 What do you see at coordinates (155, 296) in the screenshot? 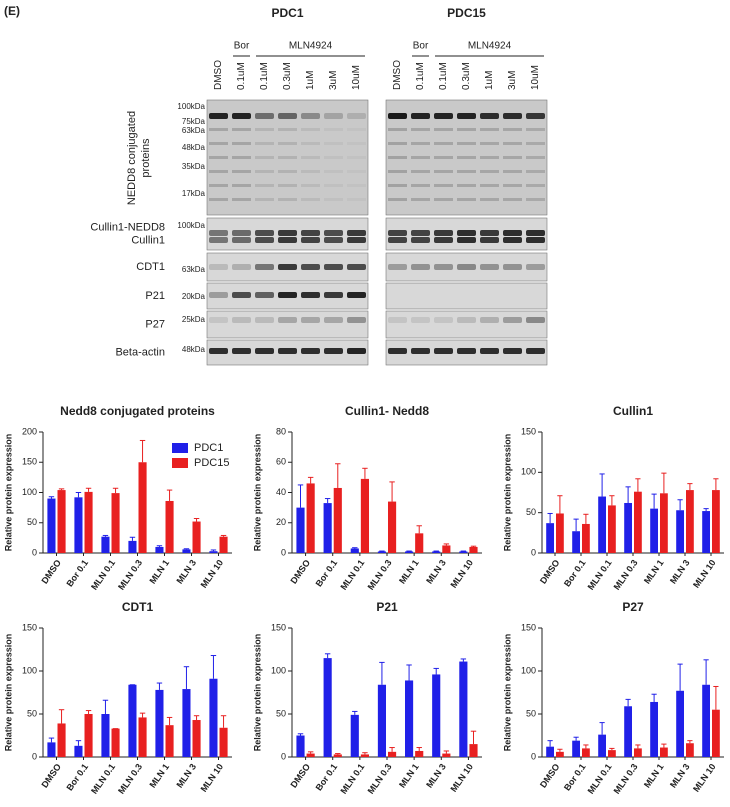
I see `row-label: P21` at bounding box center [155, 296].